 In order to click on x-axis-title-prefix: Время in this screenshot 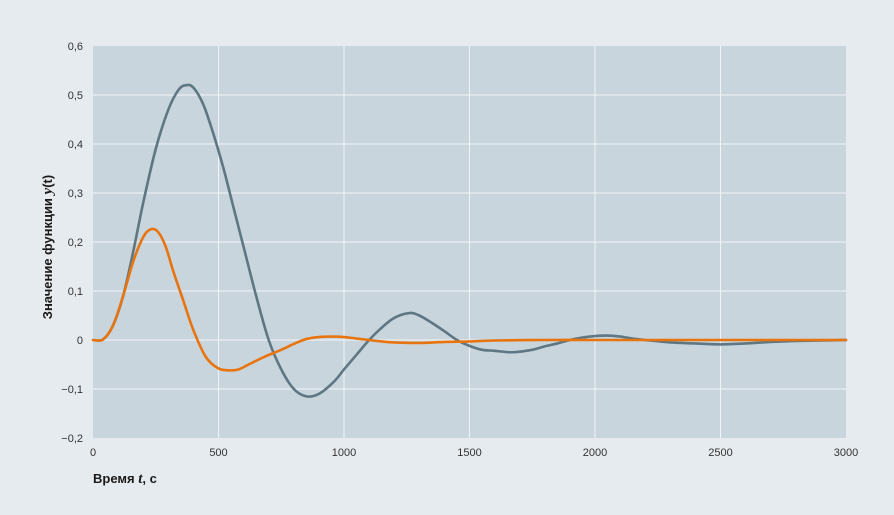, I will do `click(115, 478)`.